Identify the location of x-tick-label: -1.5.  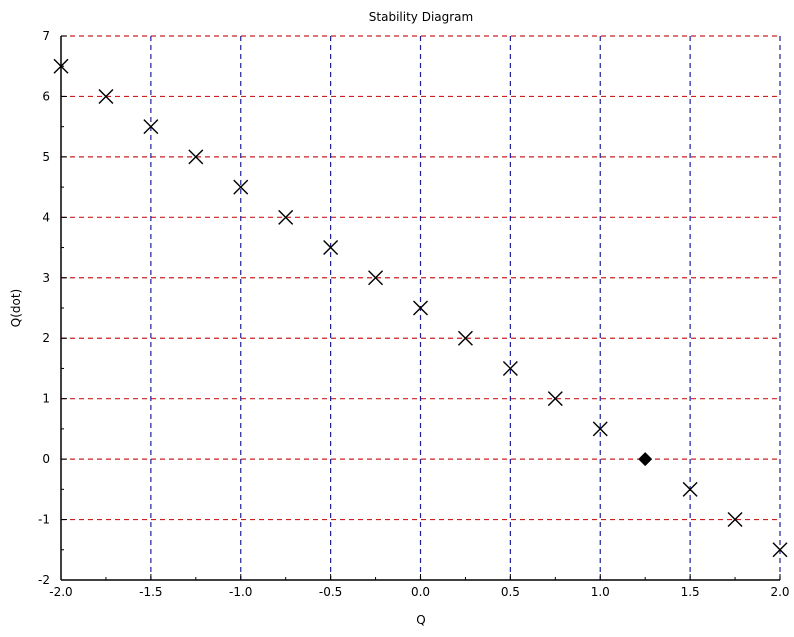
(150, 592).